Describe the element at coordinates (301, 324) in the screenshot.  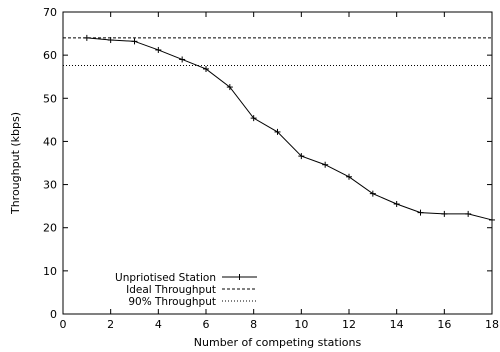
I see `x-tick-label: 10` at that location.